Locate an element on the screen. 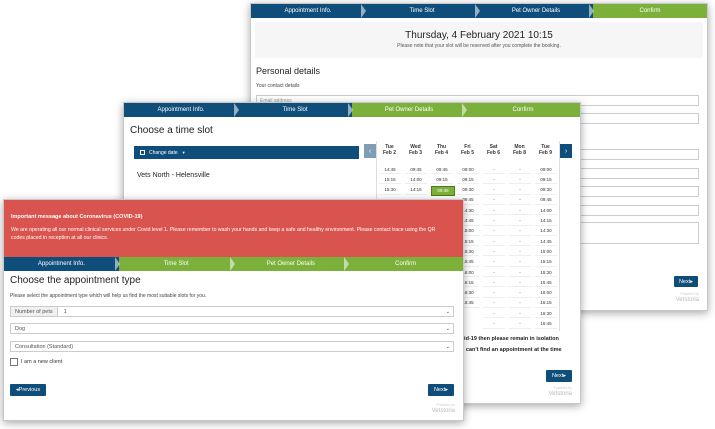  day-header: Thu Feb 4 is located at coordinates (441, 150).